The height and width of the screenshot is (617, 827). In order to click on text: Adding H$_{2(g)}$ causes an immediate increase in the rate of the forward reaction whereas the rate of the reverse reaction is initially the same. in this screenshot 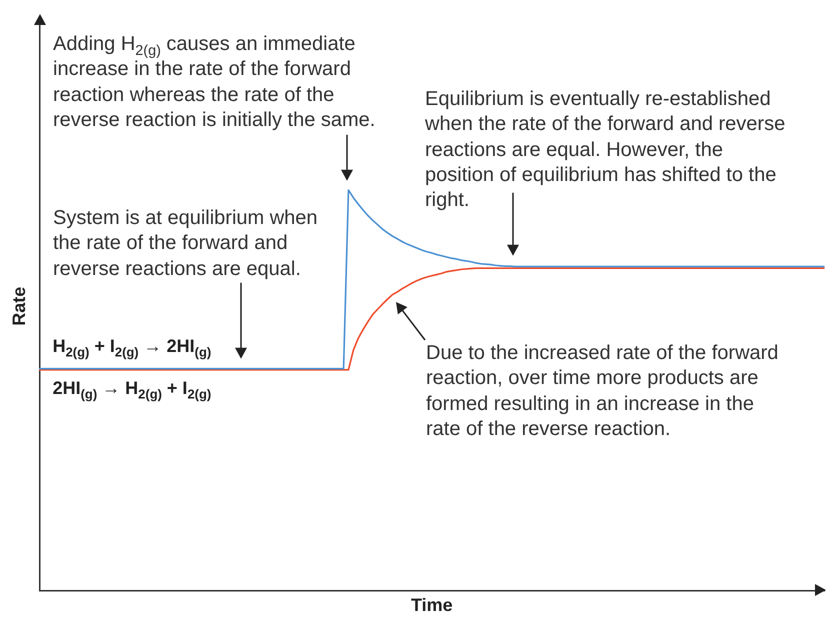, I will do `click(214, 82)`.